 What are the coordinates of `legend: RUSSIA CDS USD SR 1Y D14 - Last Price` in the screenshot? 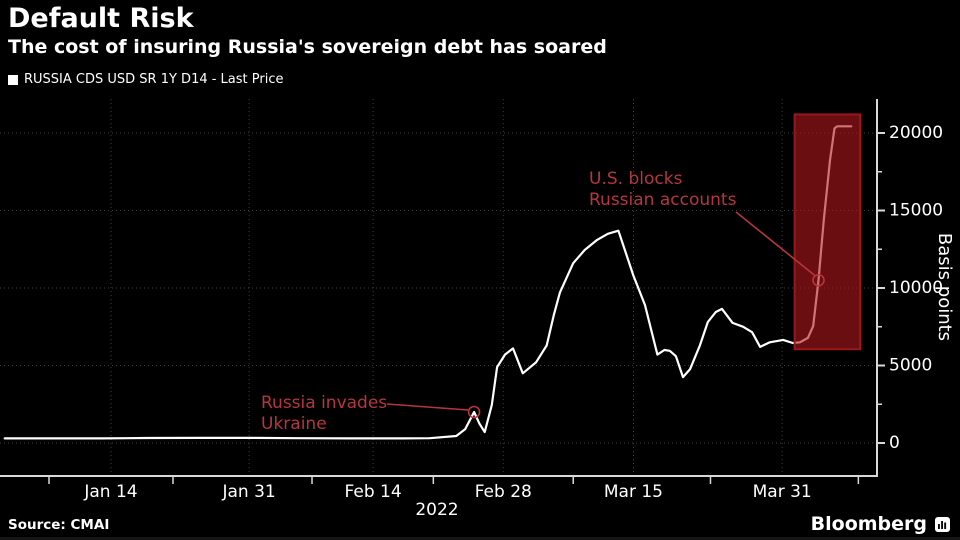 It's located at (146, 79).